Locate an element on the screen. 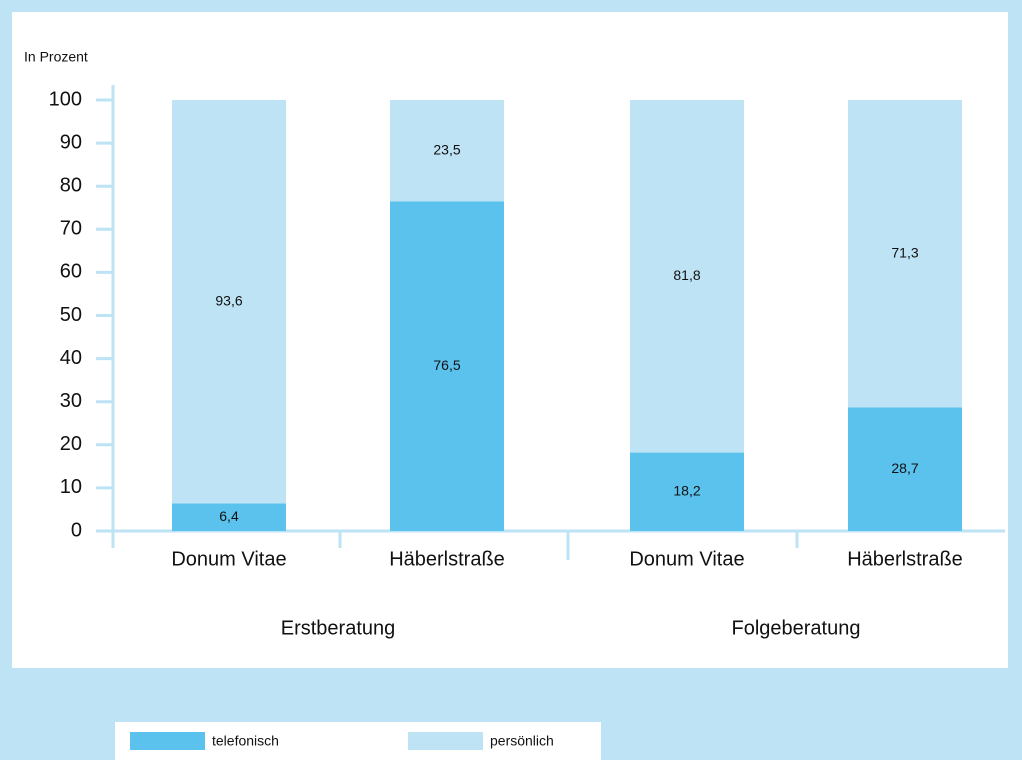 This screenshot has height=760, width=1022. value-label: 71,3 is located at coordinates (904, 252).